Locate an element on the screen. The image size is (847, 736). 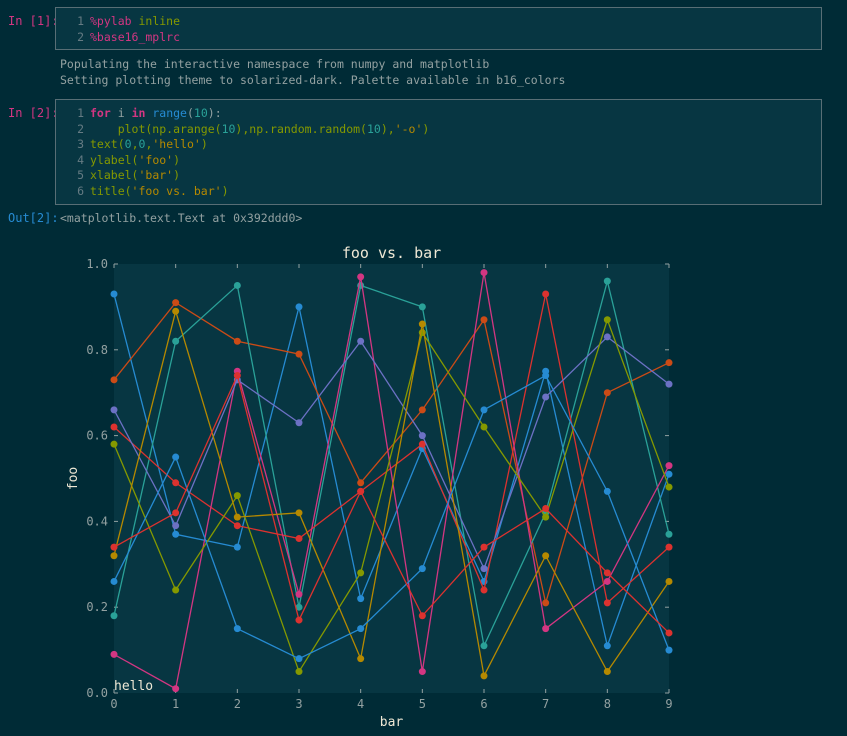
line-number: 2 is located at coordinates (80, 36).